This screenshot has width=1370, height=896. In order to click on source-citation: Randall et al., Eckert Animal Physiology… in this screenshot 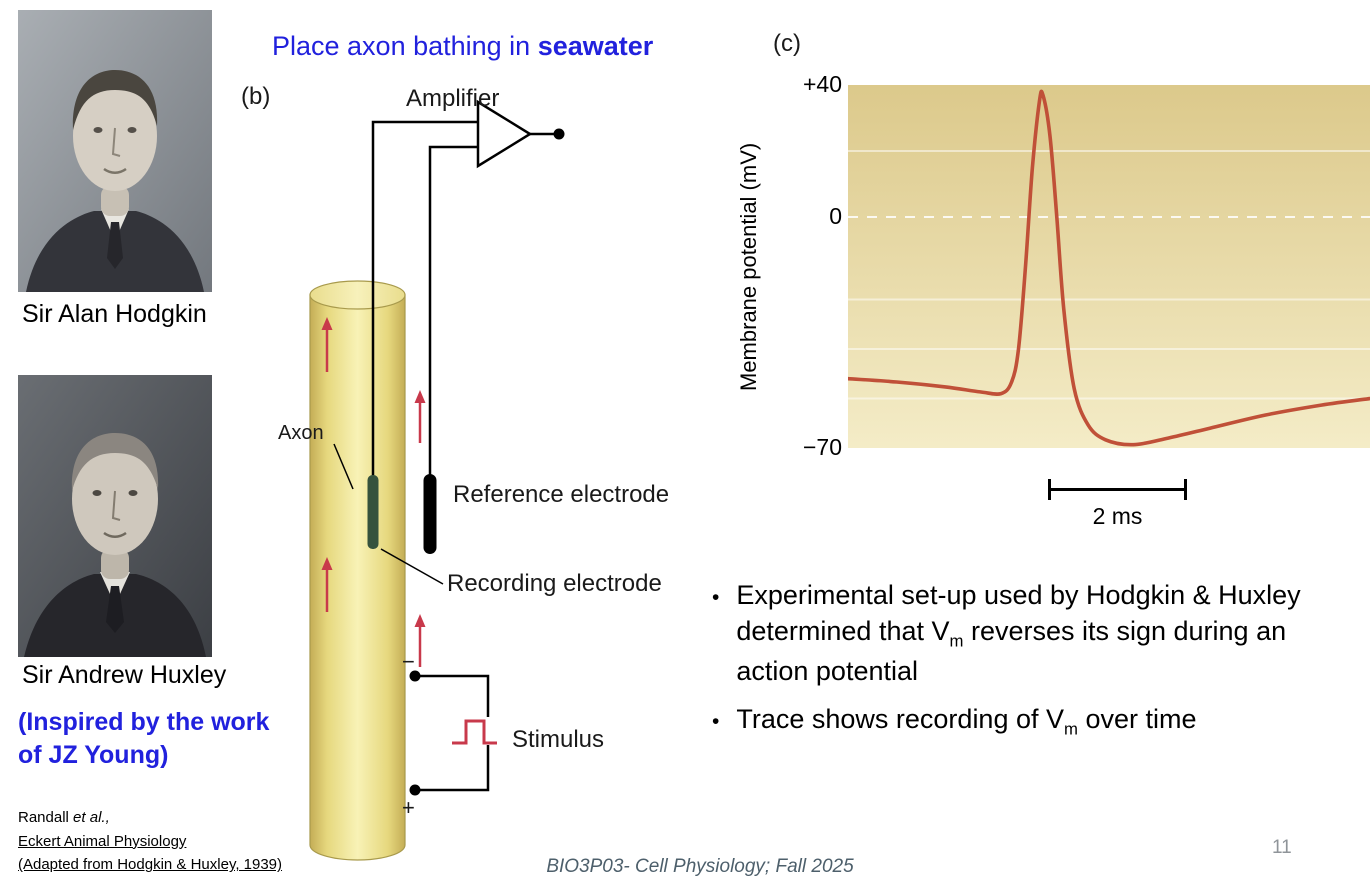, I will do `click(150, 841)`.